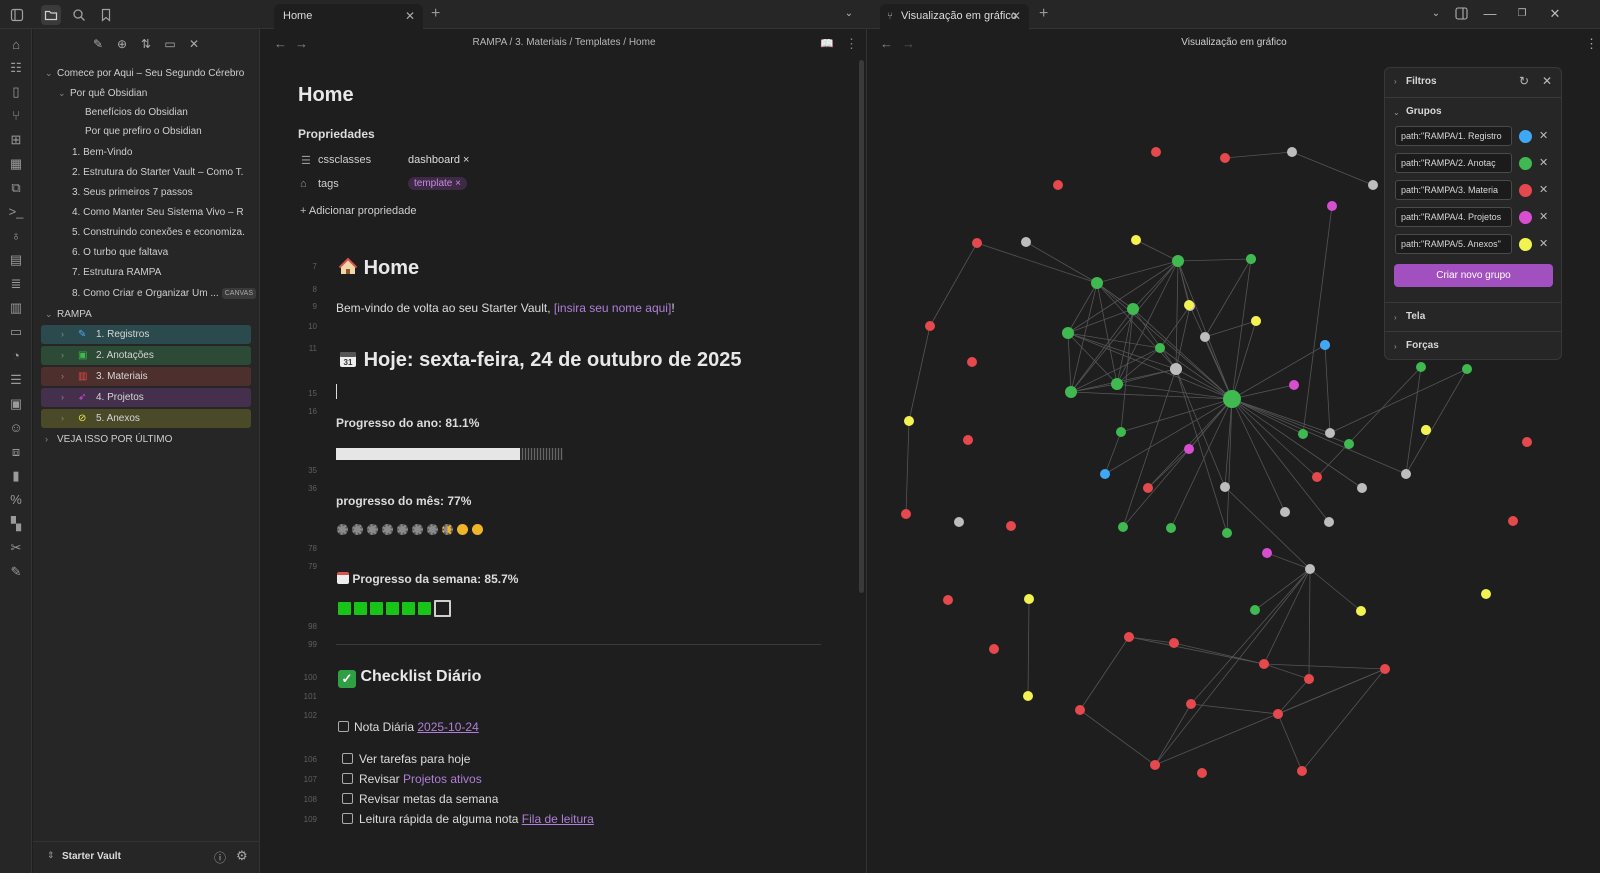  What do you see at coordinates (1453, 136) in the screenshot?
I see `group-query-input: path:"RAMPA/1. Registro` at bounding box center [1453, 136].